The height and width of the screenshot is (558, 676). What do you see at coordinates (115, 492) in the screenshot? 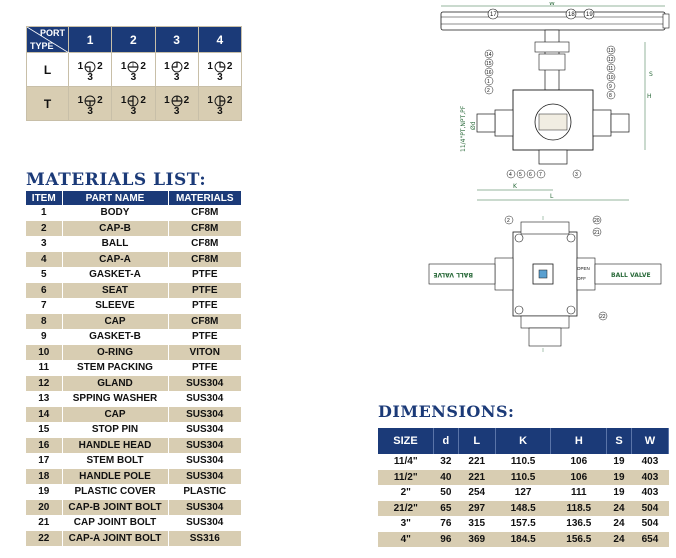
I see `part-name-cell: PLASTIC COVER` at bounding box center [115, 492].